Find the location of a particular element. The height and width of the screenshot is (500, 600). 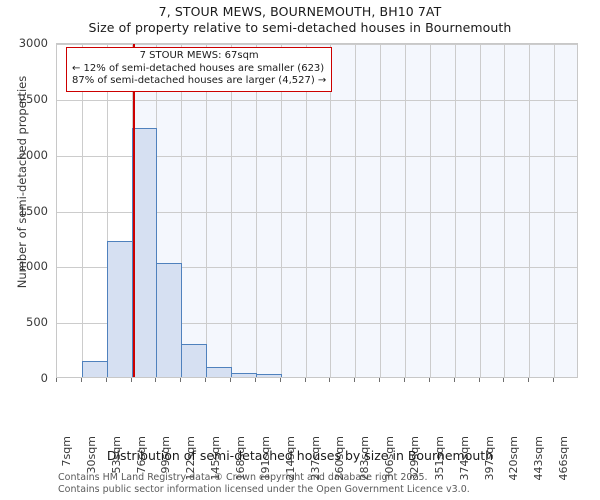

y-axis-tick-label: 1000 is located at coordinates (33, 266).